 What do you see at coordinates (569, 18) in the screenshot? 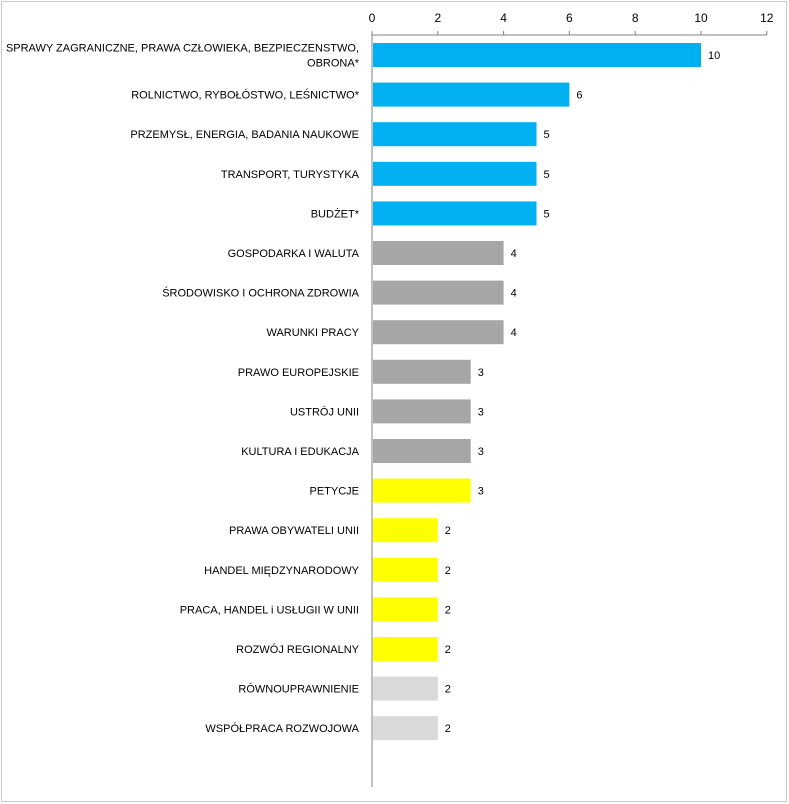
I see `x-tick-label: 6` at bounding box center [569, 18].